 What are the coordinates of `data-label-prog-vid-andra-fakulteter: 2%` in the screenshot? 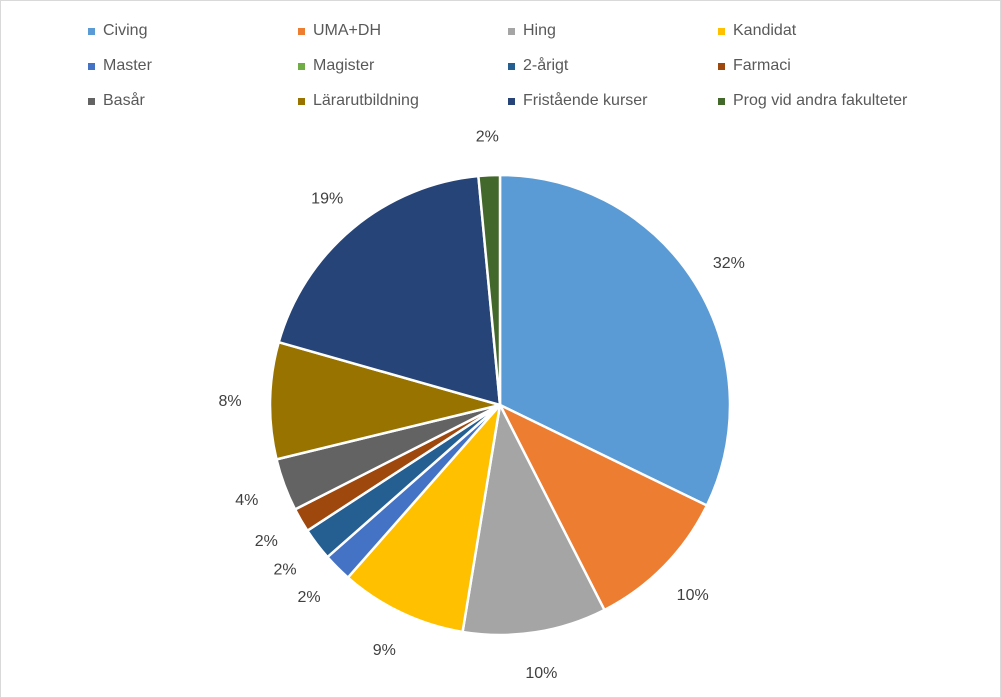 It's located at (487, 136).